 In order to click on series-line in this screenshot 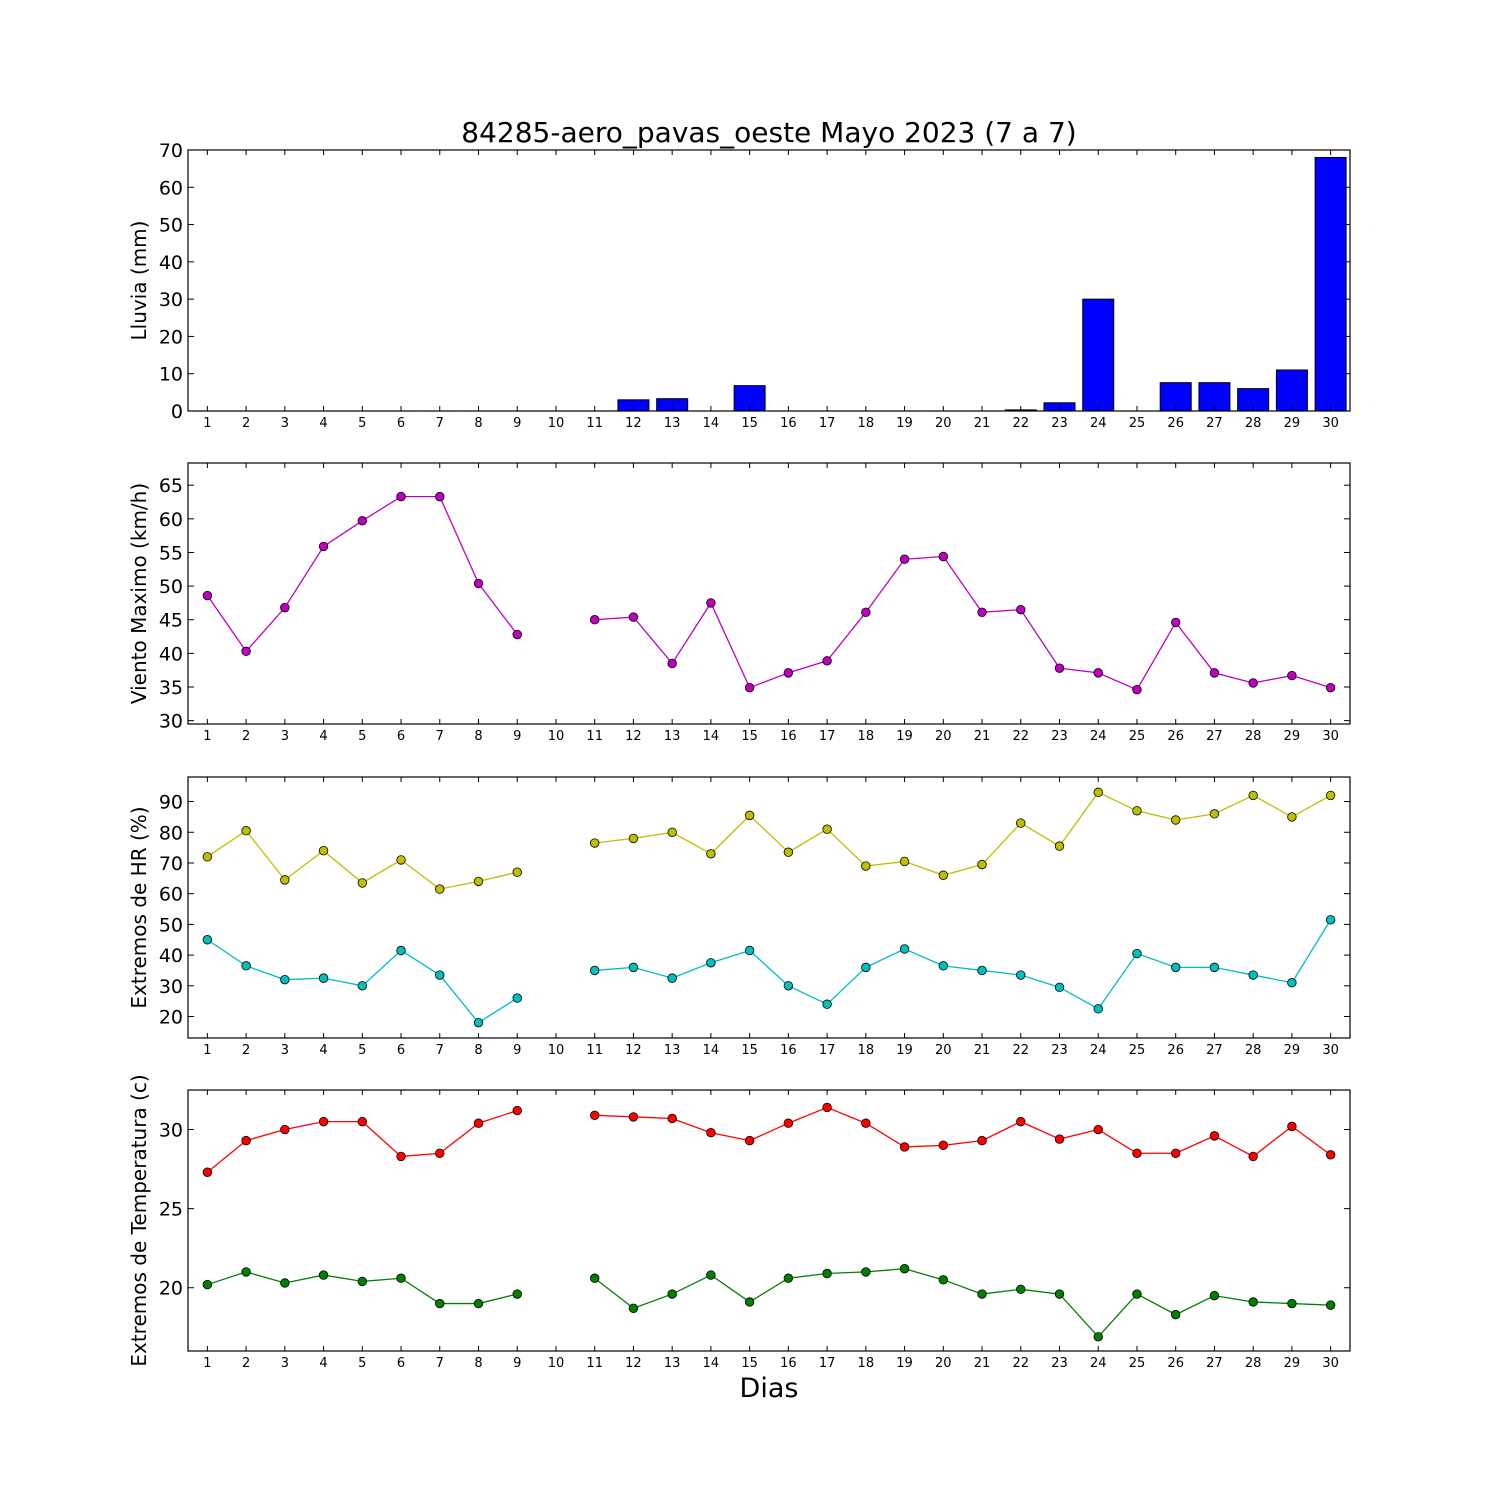, I will do `click(962, 623)`.